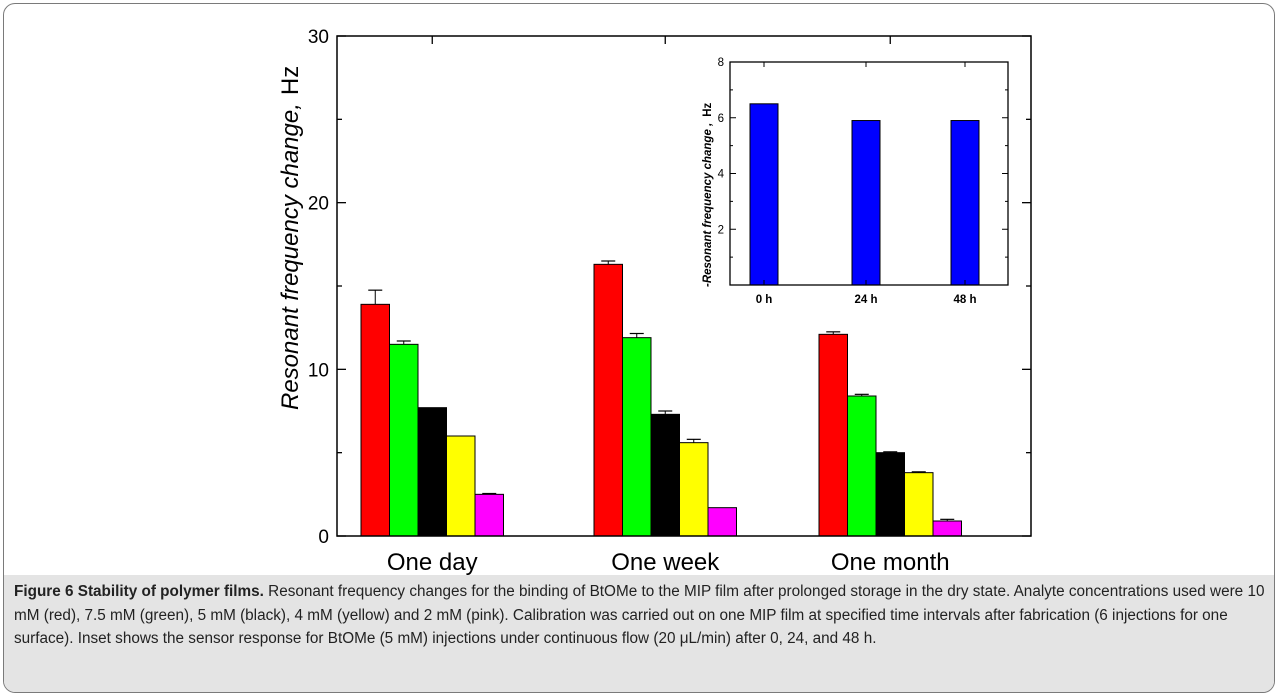  I want to click on inset-y-tick-label: 2, so click(721, 230).